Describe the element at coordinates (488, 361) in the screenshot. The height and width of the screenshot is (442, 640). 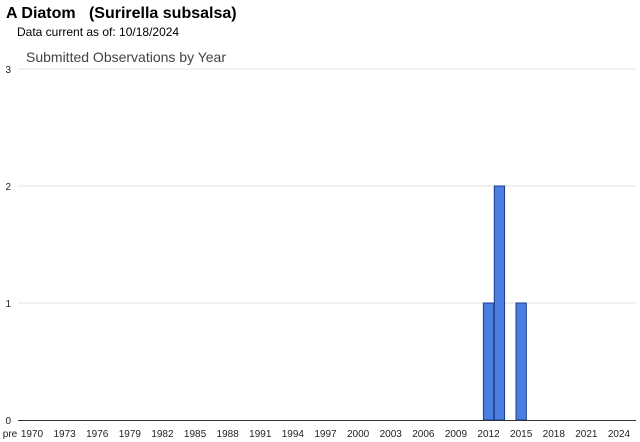
I see `bar-2012` at that location.